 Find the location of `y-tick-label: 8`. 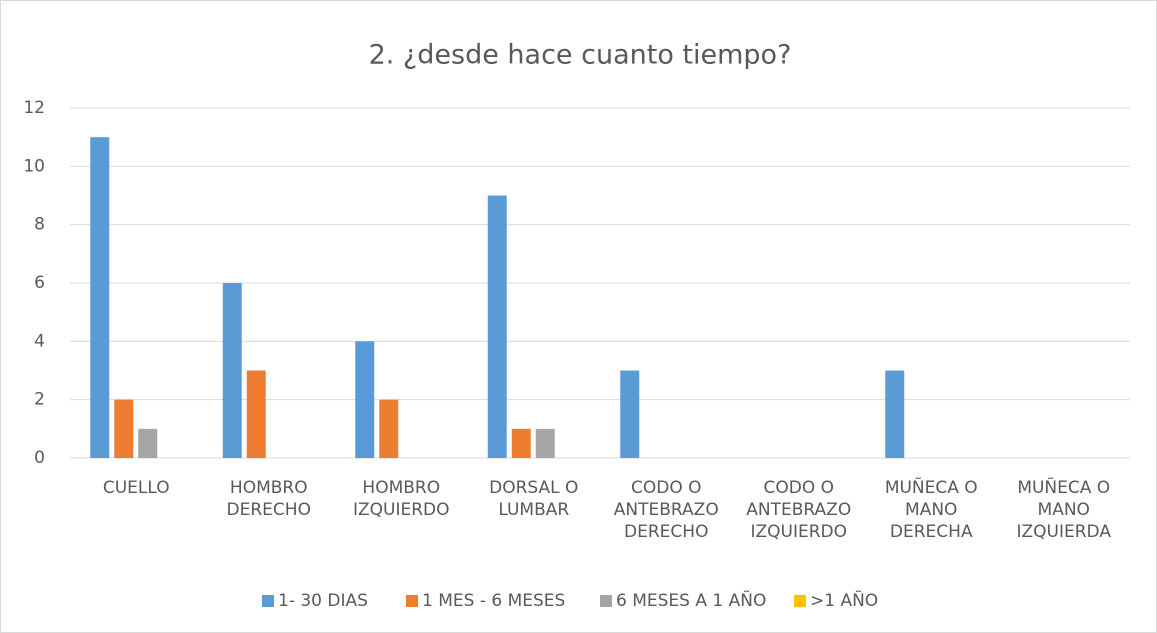

y-tick-label: 8 is located at coordinates (39, 225).